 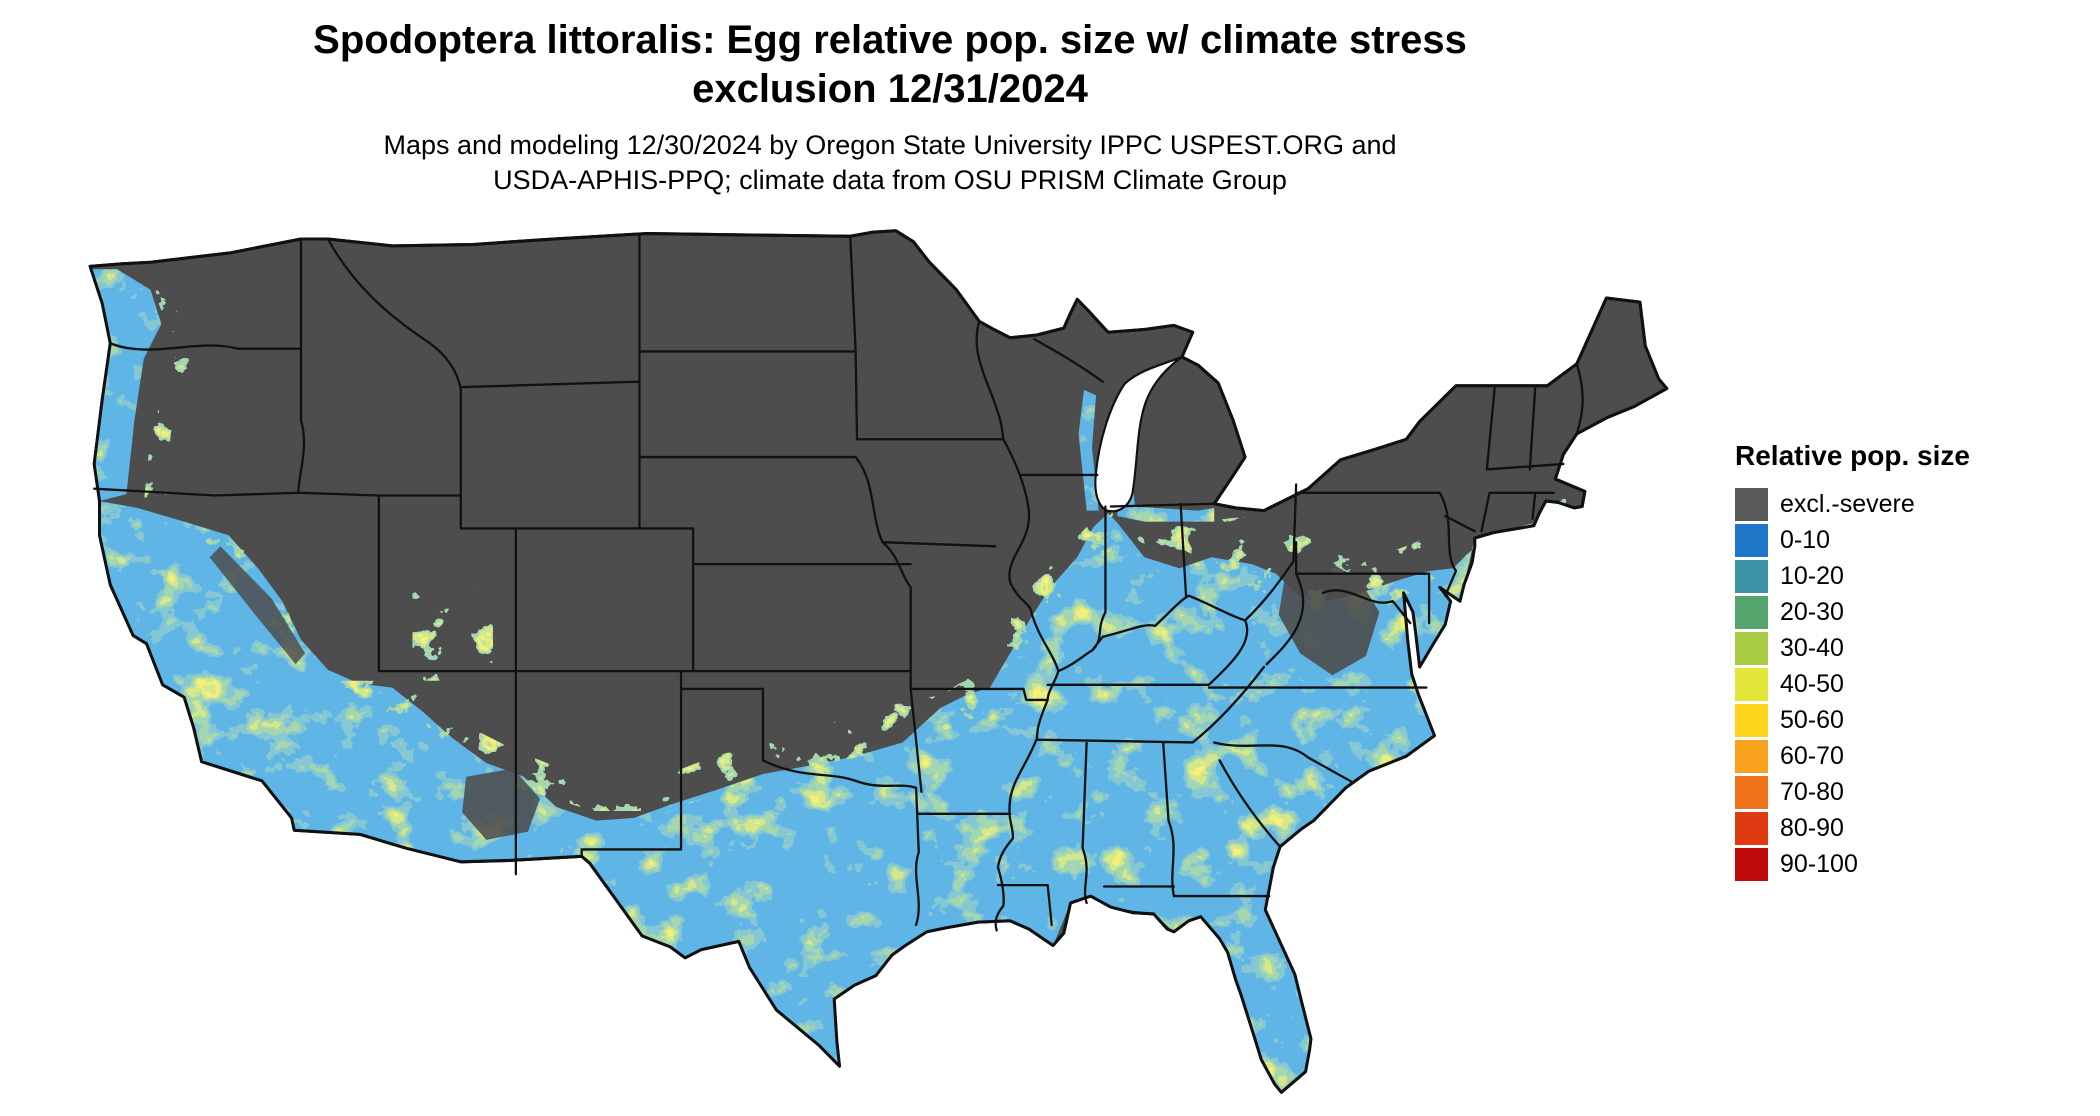 I want to click on sierra-excluded-patch, so click(x=257, y=605).